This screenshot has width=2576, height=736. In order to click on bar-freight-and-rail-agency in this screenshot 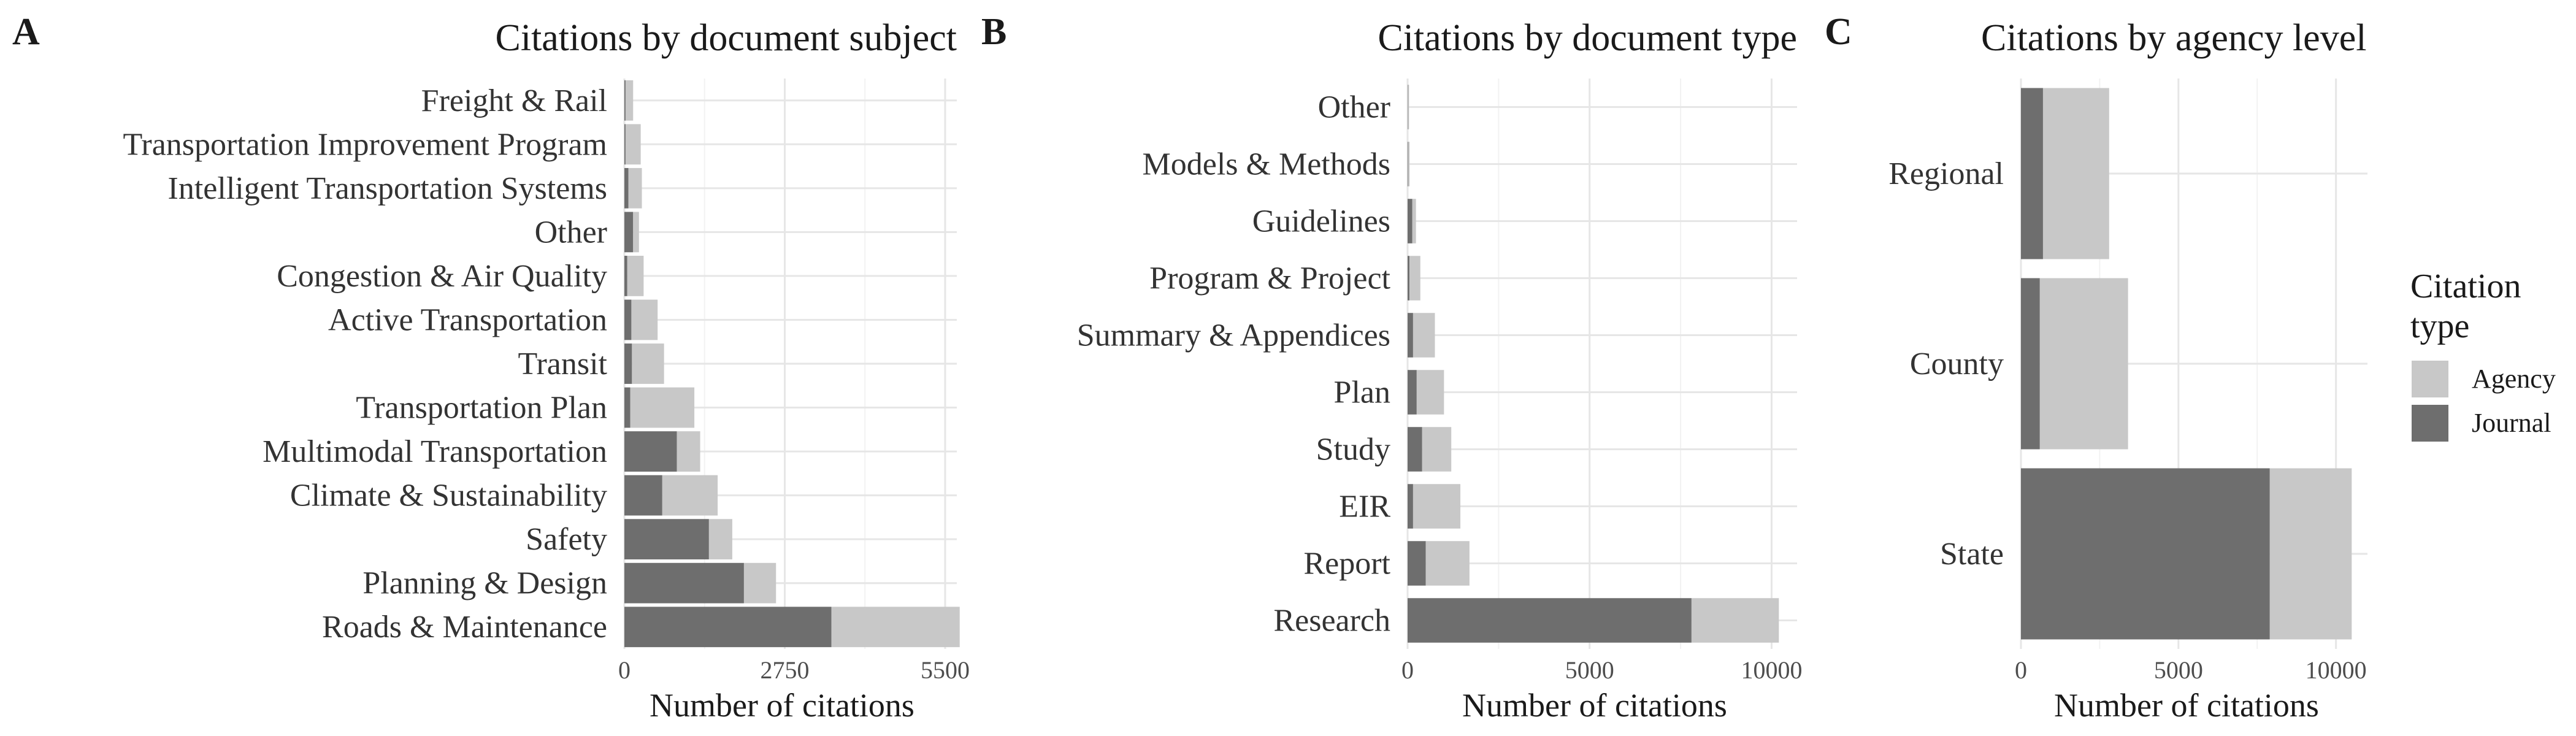, I will do `click(629, 100)`.